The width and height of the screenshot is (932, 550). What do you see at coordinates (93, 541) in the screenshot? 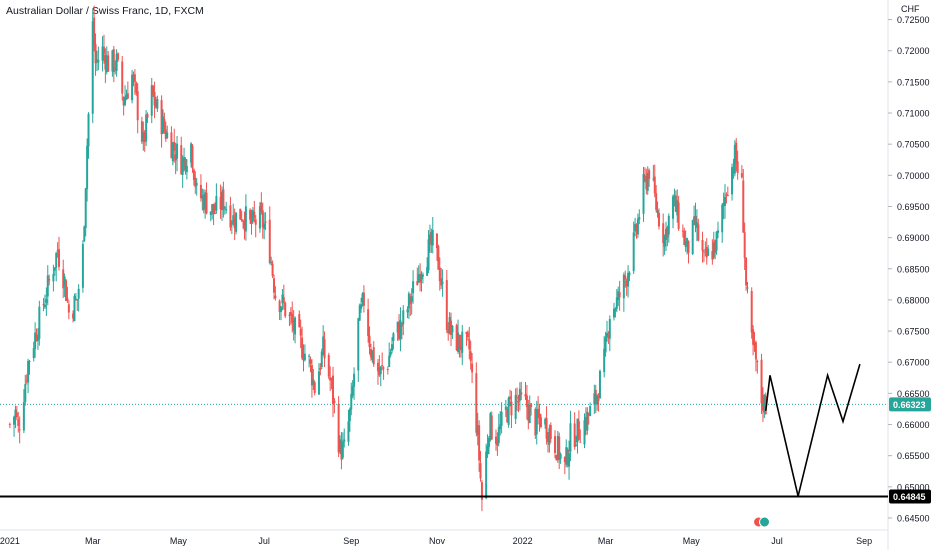
I see `x-tick-label: Mar` at bounding box center [93, 541].